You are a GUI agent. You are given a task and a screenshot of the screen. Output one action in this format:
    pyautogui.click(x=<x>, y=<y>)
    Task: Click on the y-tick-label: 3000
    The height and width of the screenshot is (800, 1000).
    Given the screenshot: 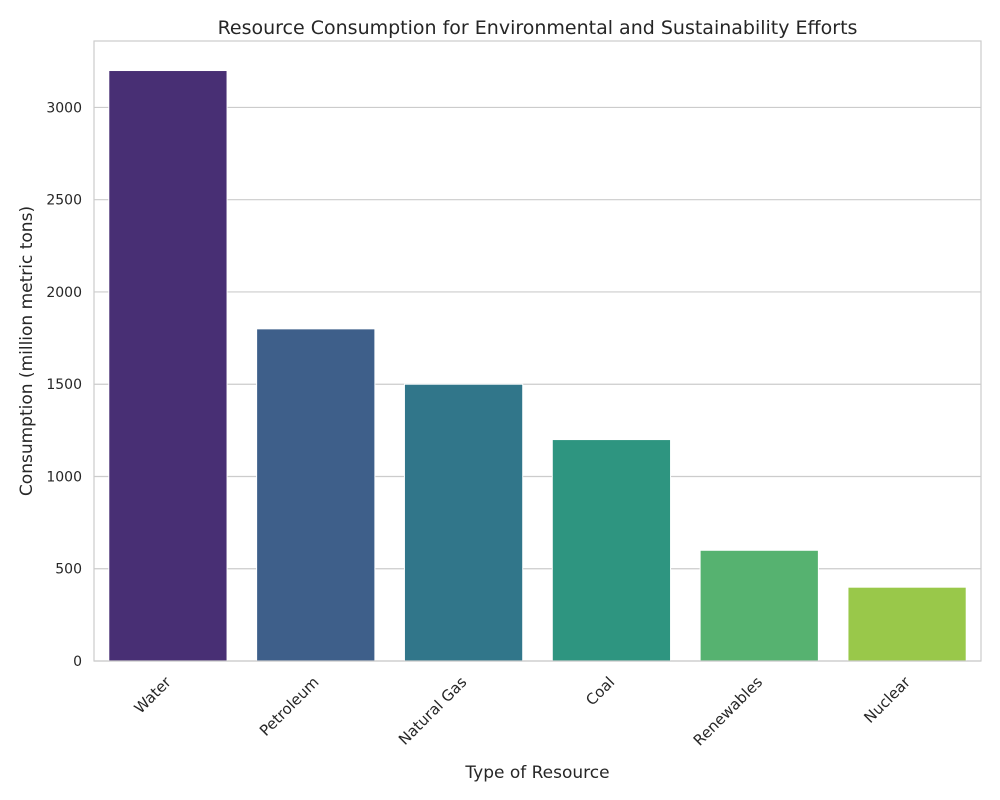 What is the action you would take?
    pyautogui.click(x=64, y=108)
    